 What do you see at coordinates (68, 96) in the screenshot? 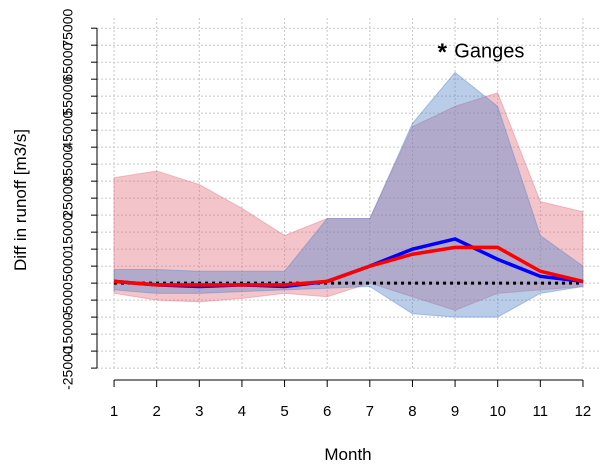
I see `y-tick-label: 55000` at bounding box center [68, 96].